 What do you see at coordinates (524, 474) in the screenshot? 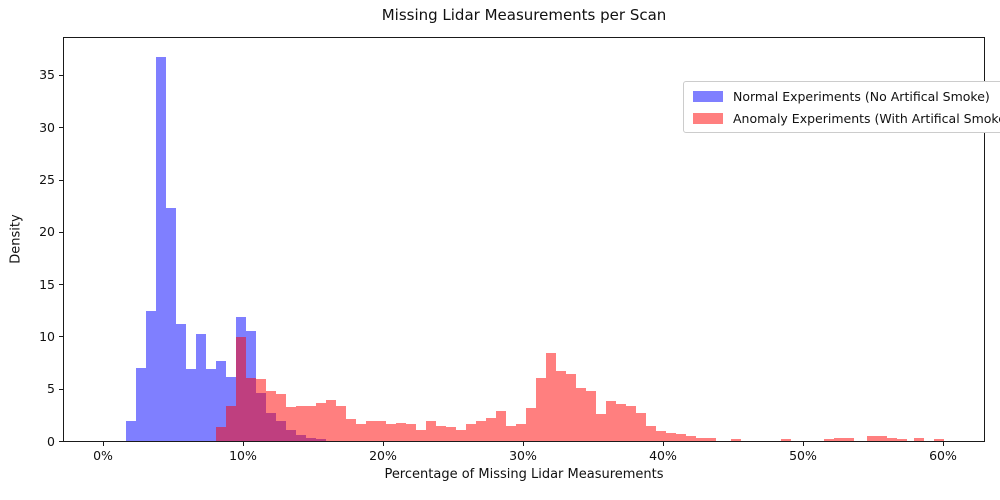
I see `x-axis-label: Percentage of Missing Lidar Measurements` at bounding box center [524, 474].